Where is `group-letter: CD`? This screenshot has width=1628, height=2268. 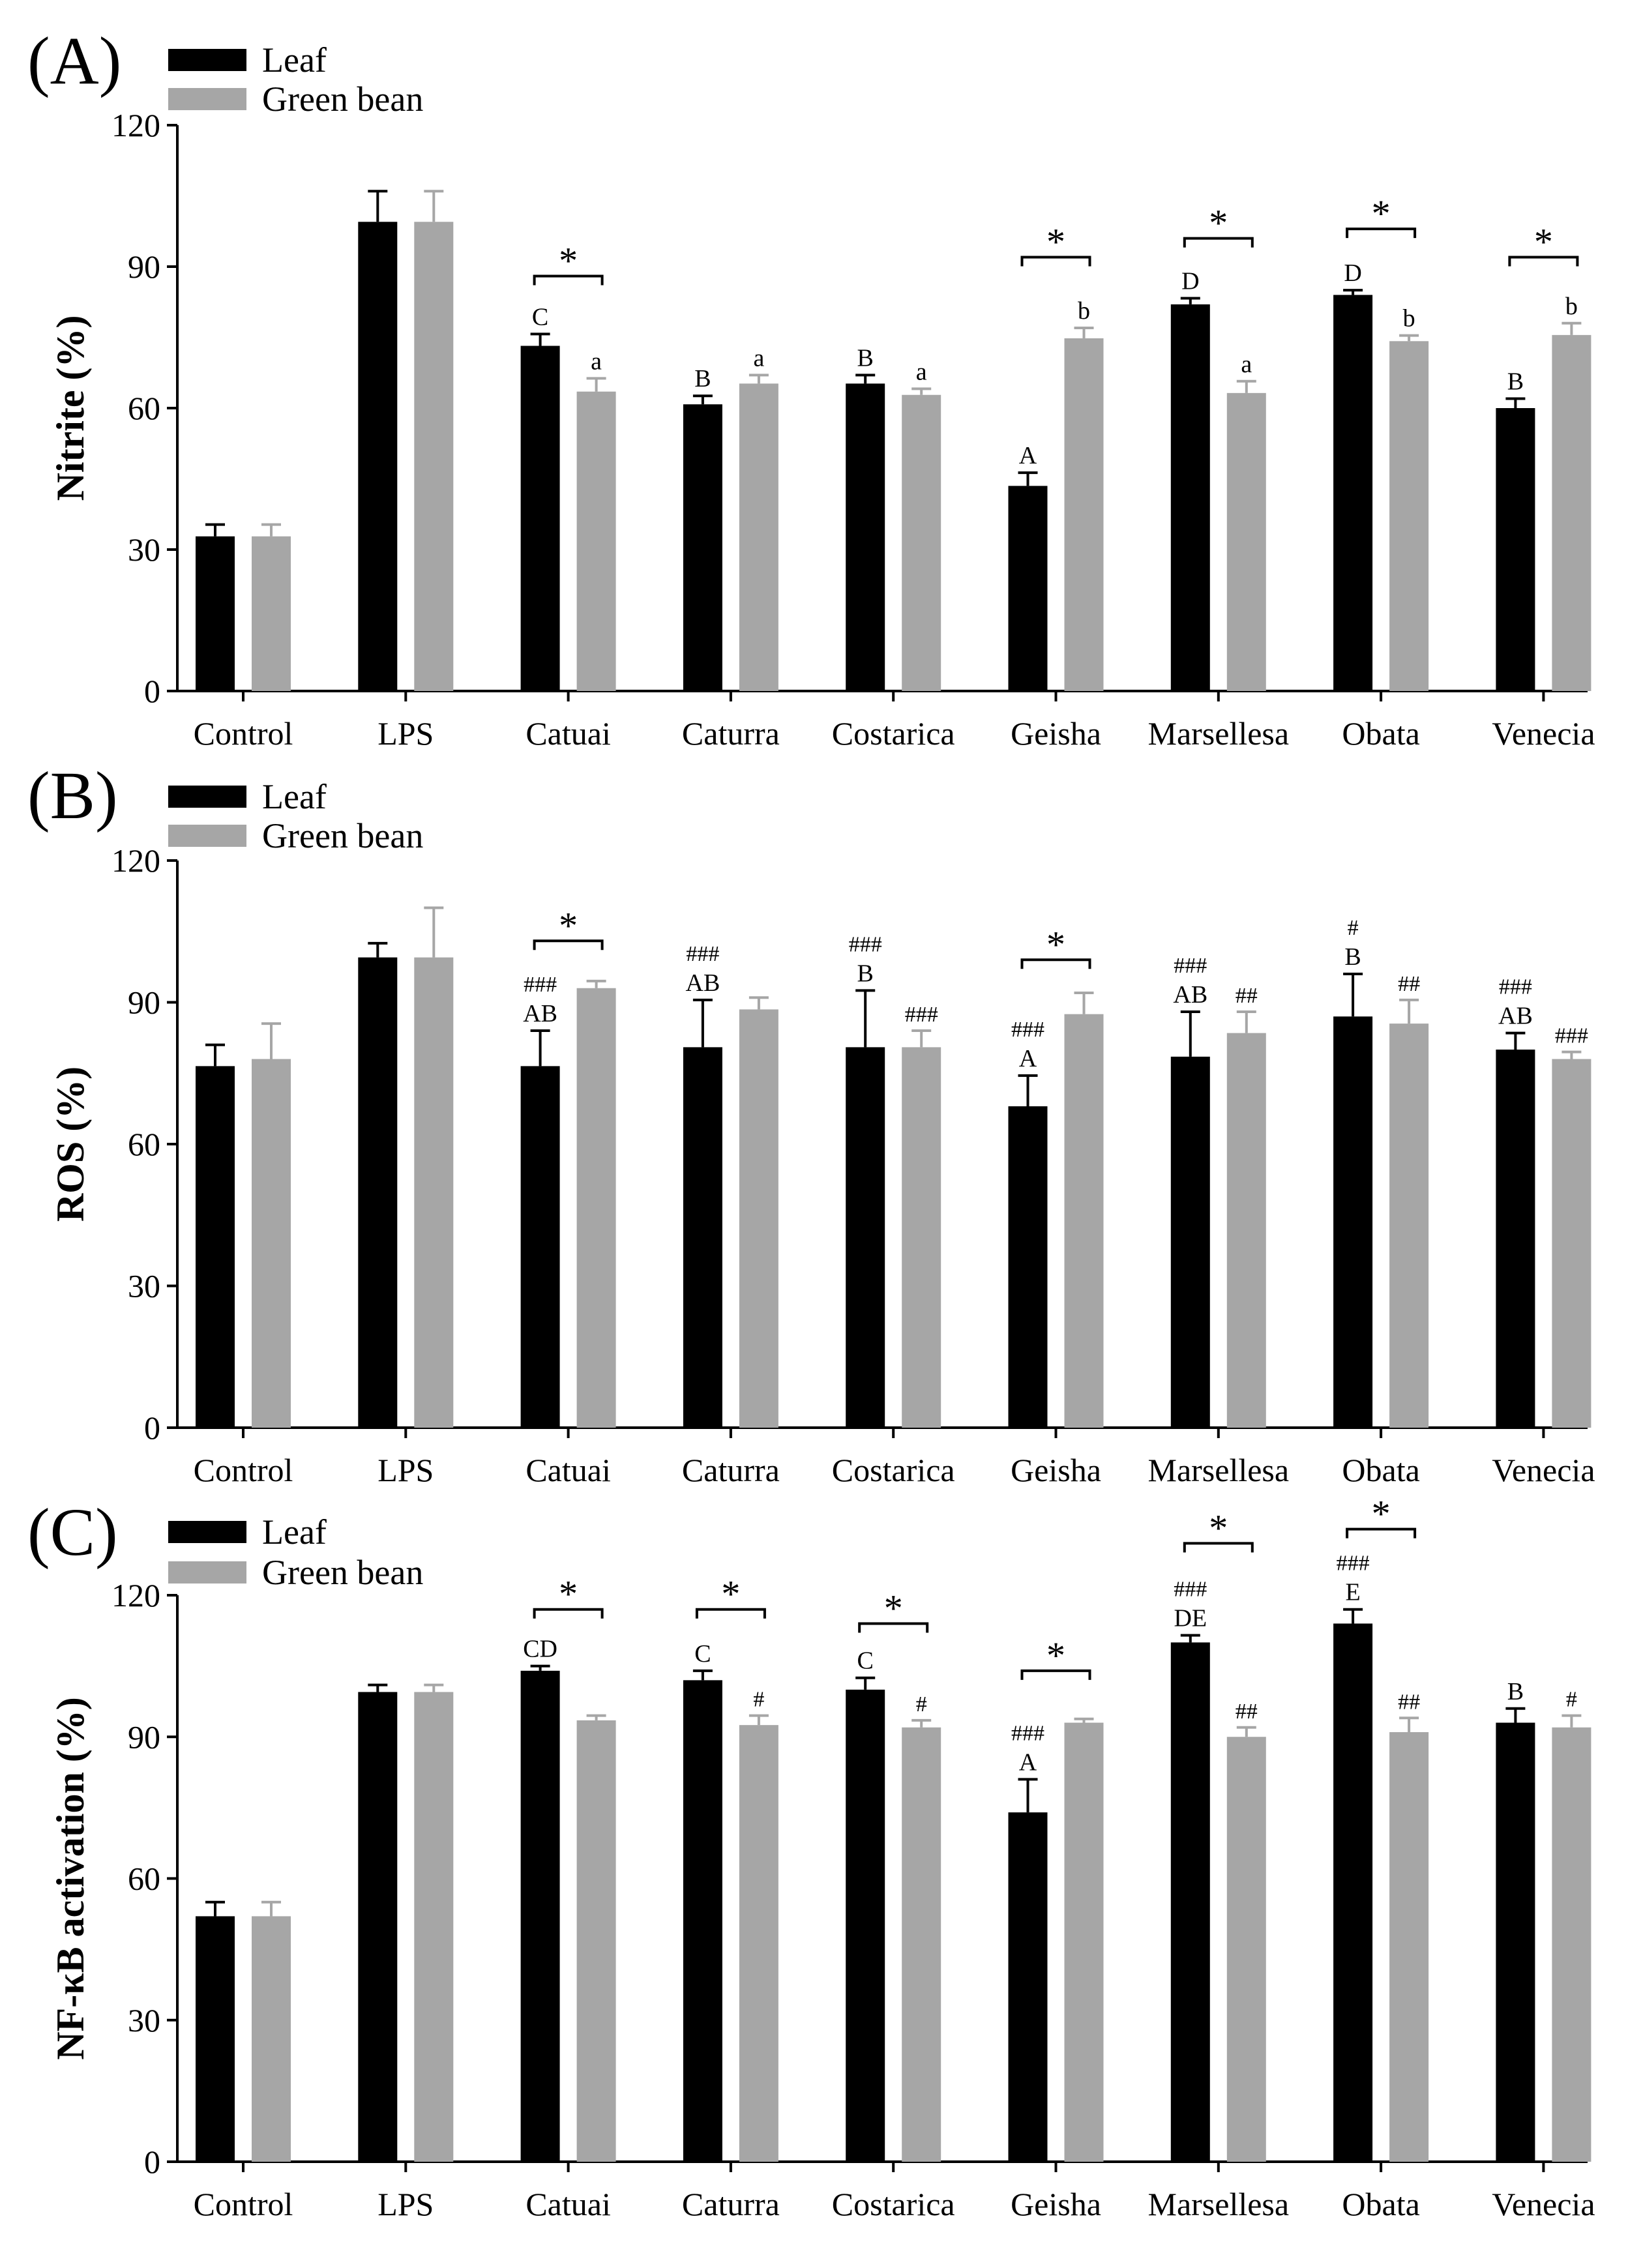 group-letter: CD is located at coordinates (540, 1649).